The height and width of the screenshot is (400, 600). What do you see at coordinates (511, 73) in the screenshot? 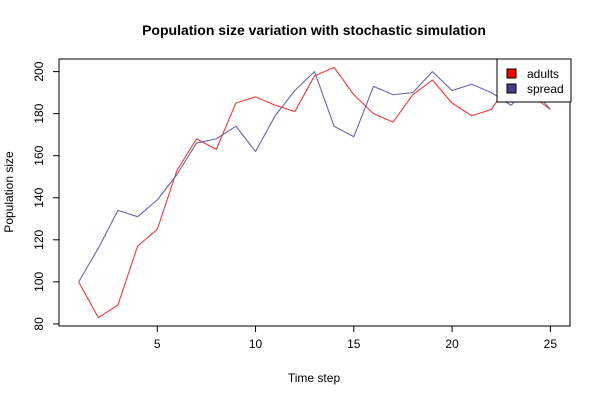
I see `legend-swatch-adults` at bounding box center [511, 73].